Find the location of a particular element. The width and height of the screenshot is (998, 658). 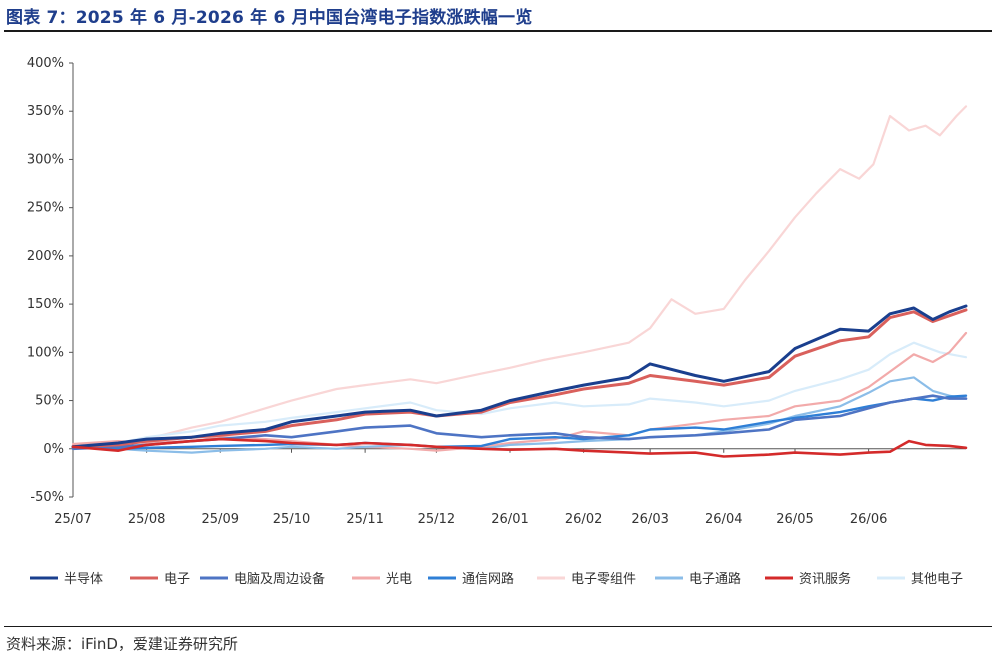

legend-label: 光电 is located at coordinates (399, 579).